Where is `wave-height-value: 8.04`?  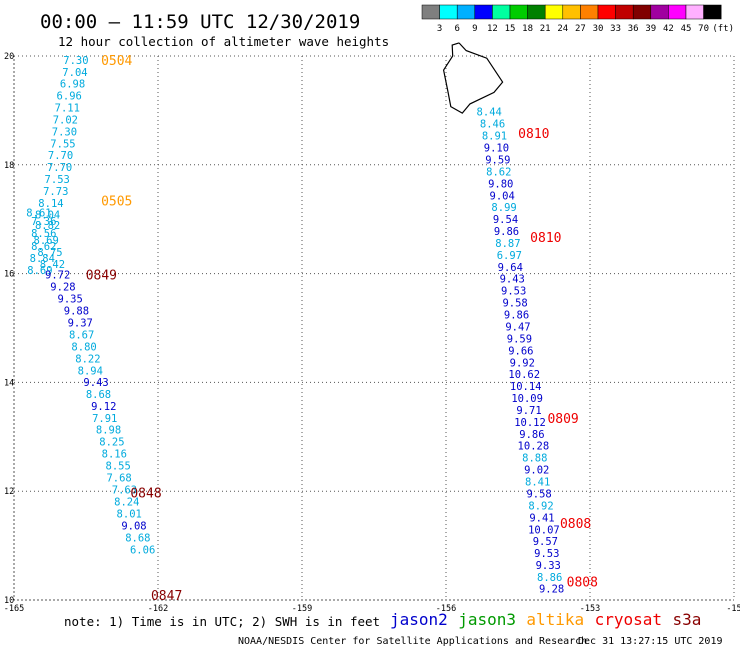
wave-height-value: 8.04 is located at coordinates (47, 215).